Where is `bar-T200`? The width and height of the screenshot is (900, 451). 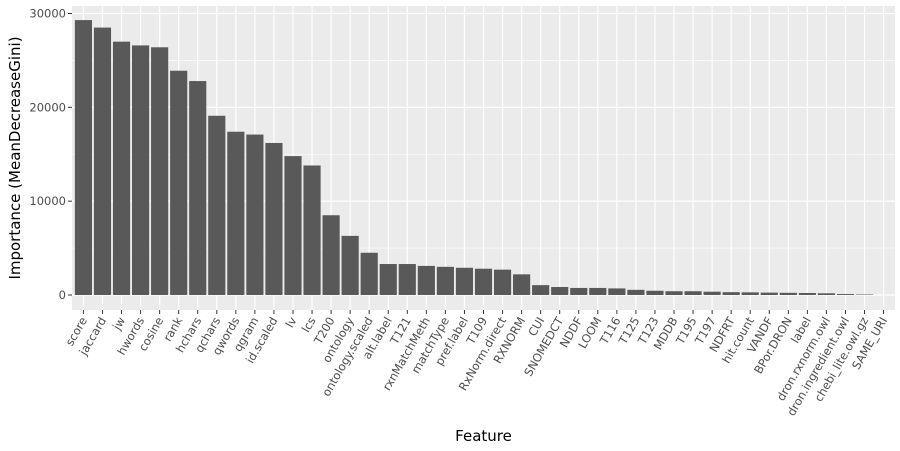
bar-T200 is located at coordinates (331, 255).